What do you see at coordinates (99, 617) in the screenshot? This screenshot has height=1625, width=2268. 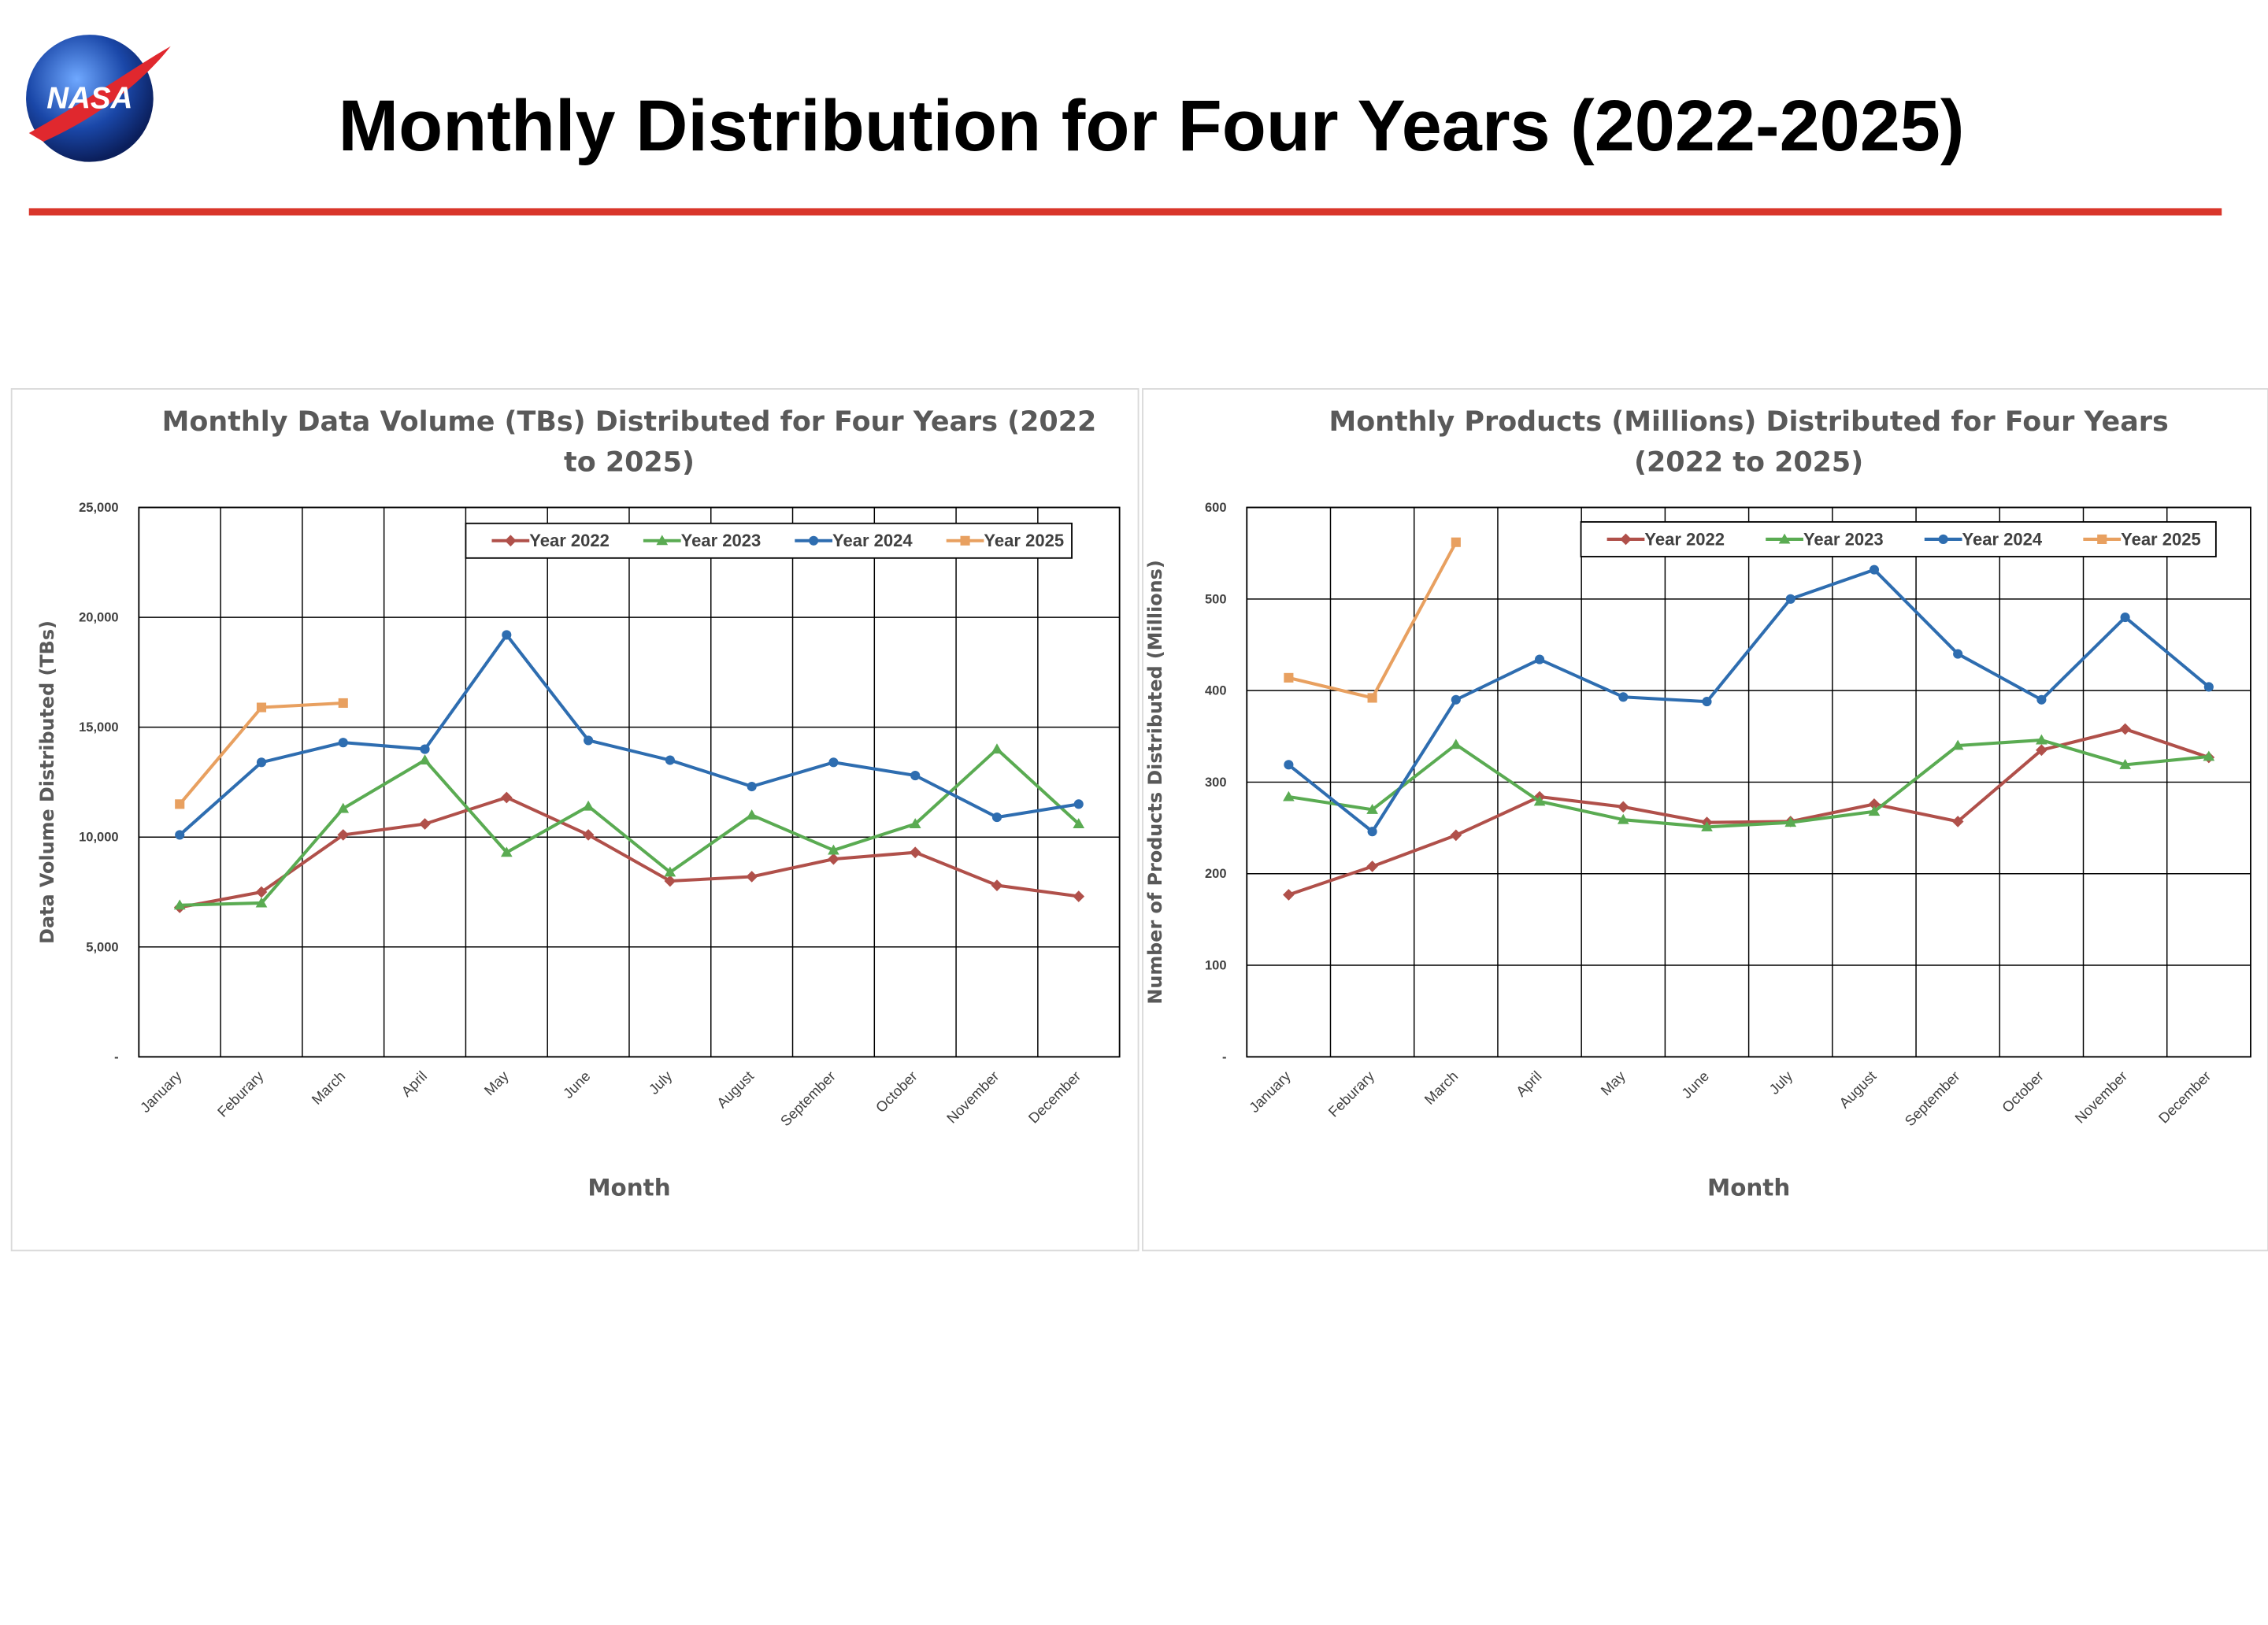 I see `y-tick-label: 20,000` at bounding box center [99, 617].